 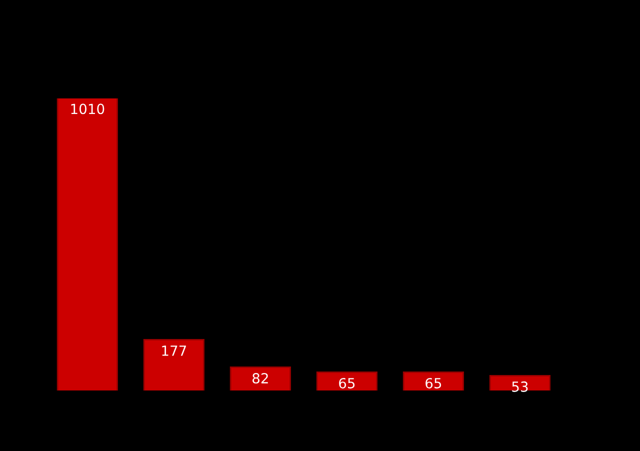 What do you see at coordinates (87, 109) in the screenshot?
I see `data-label: 1010` at bounding box center [87, 109].